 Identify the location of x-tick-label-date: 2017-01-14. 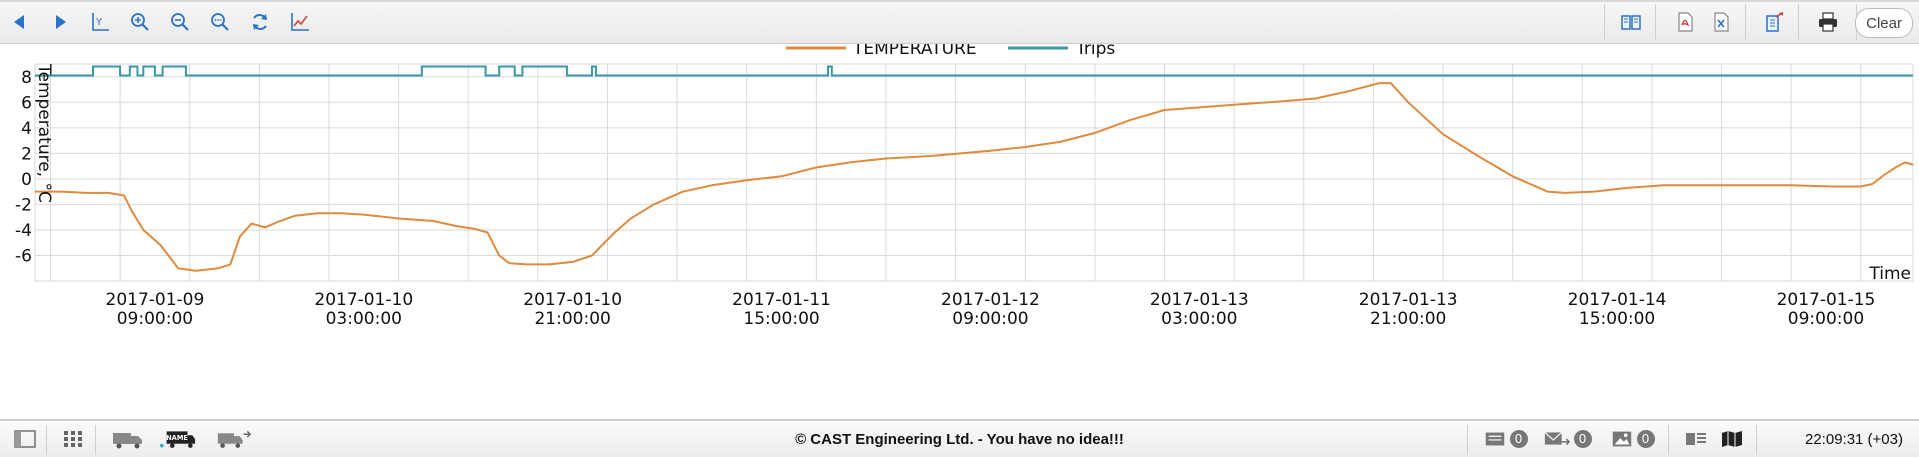
(1617, 300).